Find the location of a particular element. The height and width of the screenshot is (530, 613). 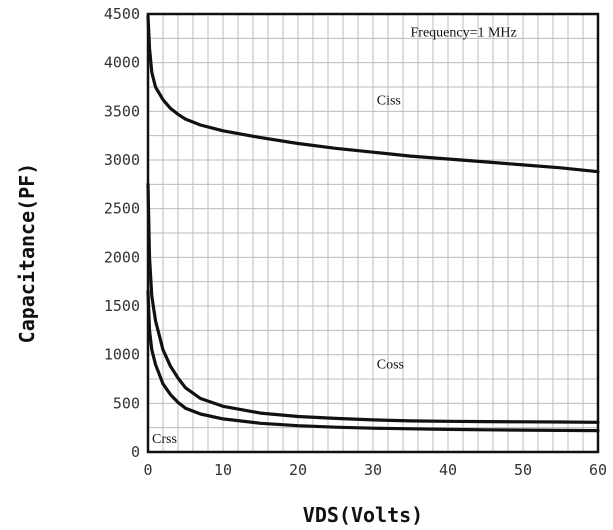

x-tick-label: 50 is located at coordinates (523, 470).